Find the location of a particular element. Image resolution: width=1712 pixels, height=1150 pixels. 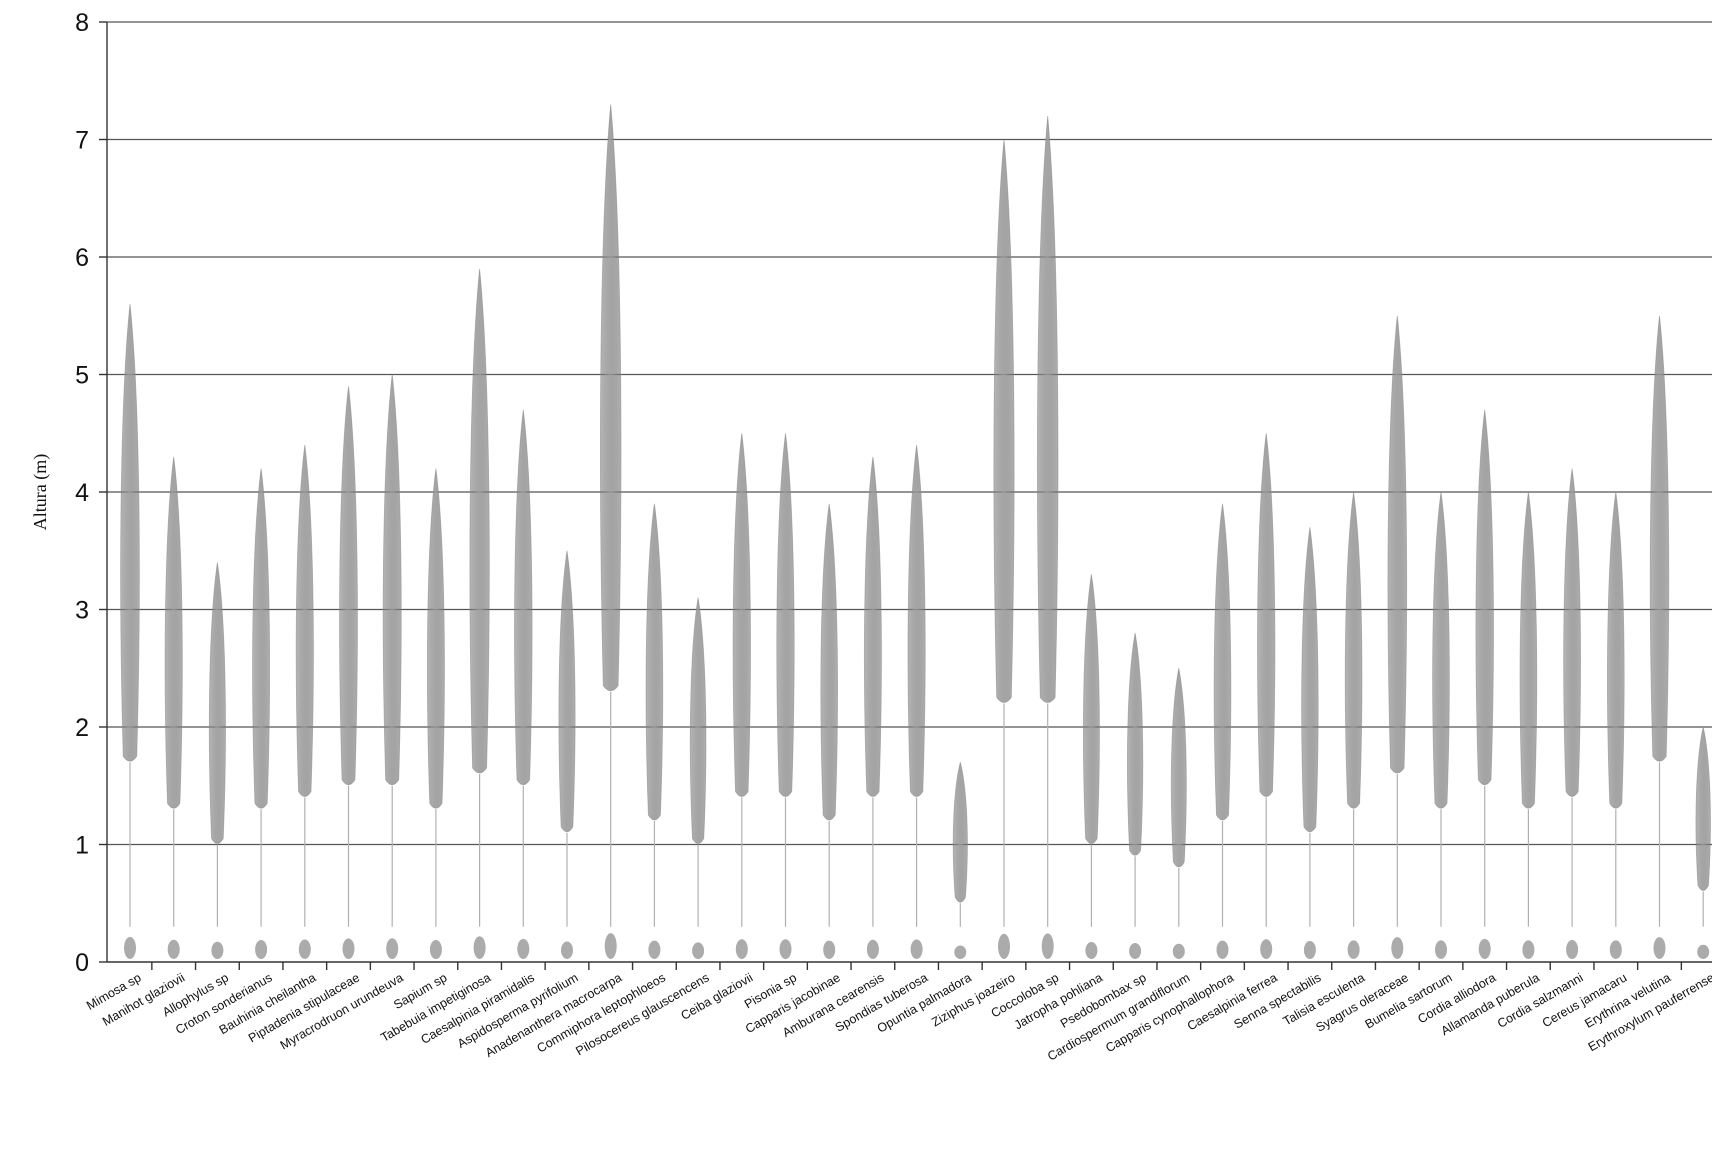

y-tick-label: 8 is located at coordinates (82, 23).